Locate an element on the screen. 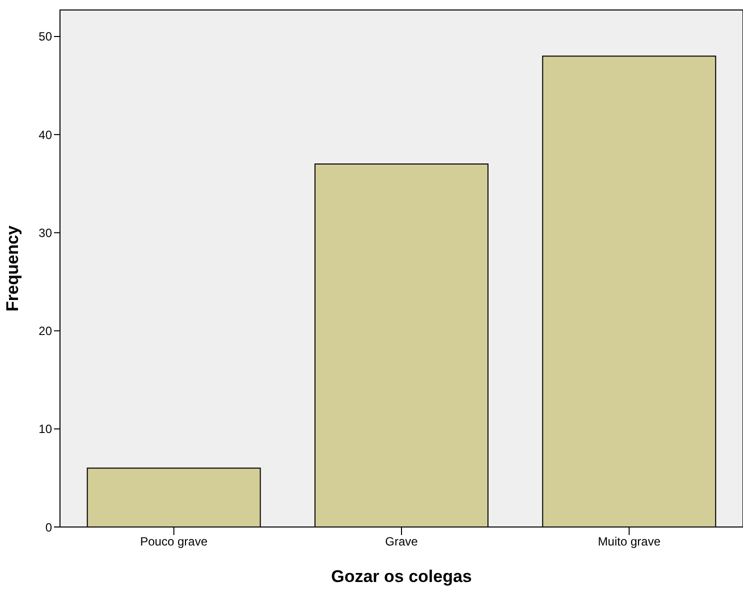 The image size is (743, 596). x-tick-label: Pouco grave is located at coordinates (174, 541).